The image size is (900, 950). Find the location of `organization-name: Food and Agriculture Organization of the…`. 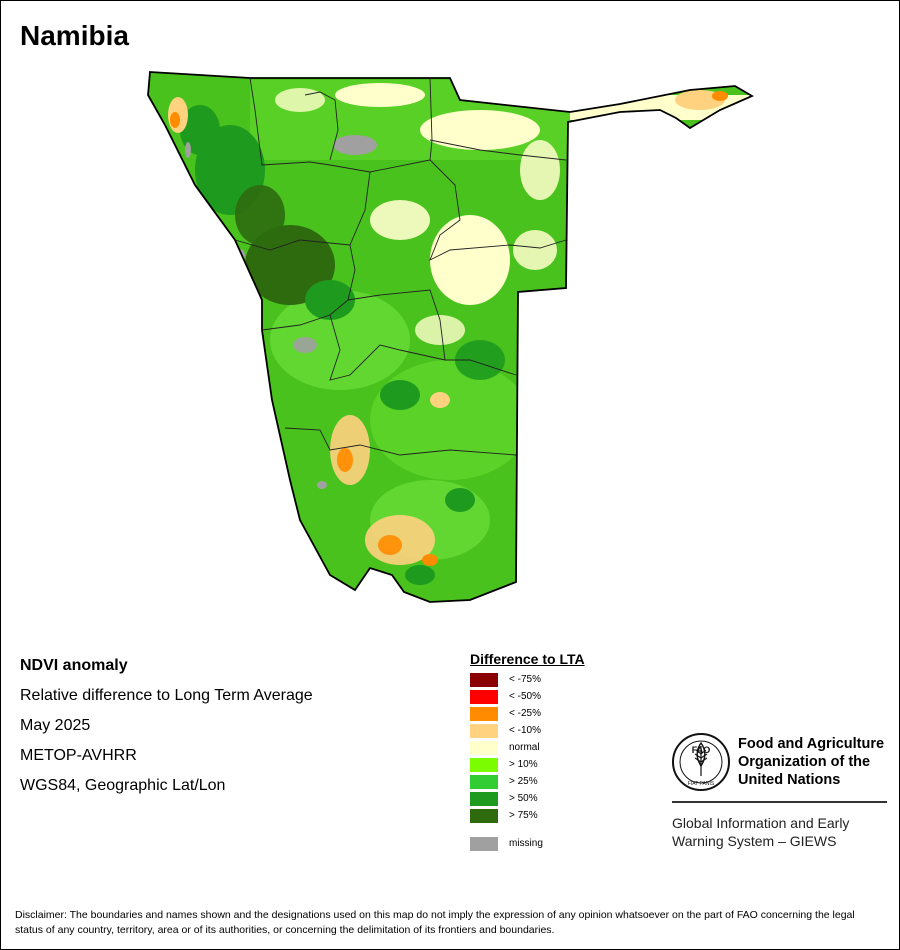

organization-name: Food and Agriculture Organization of the… is located at coordinates (811, 762).